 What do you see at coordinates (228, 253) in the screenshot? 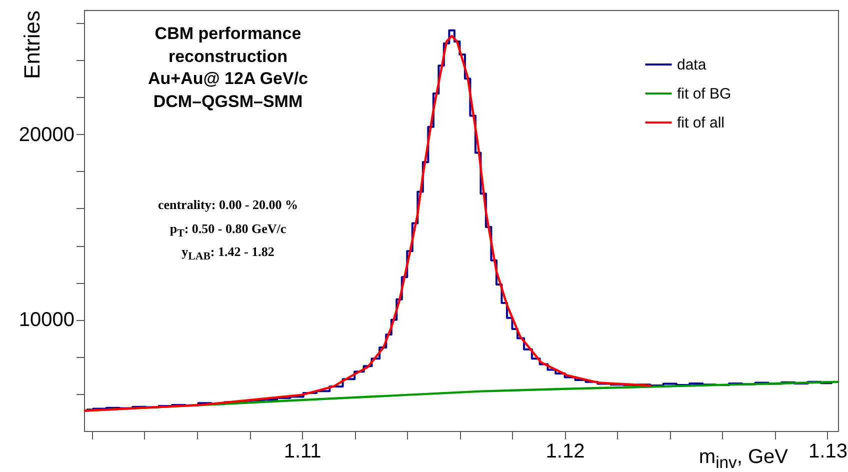
I see `annotation: y$_{LAB}$: 1.42 - 1.82` at bounding box center [228, 253].